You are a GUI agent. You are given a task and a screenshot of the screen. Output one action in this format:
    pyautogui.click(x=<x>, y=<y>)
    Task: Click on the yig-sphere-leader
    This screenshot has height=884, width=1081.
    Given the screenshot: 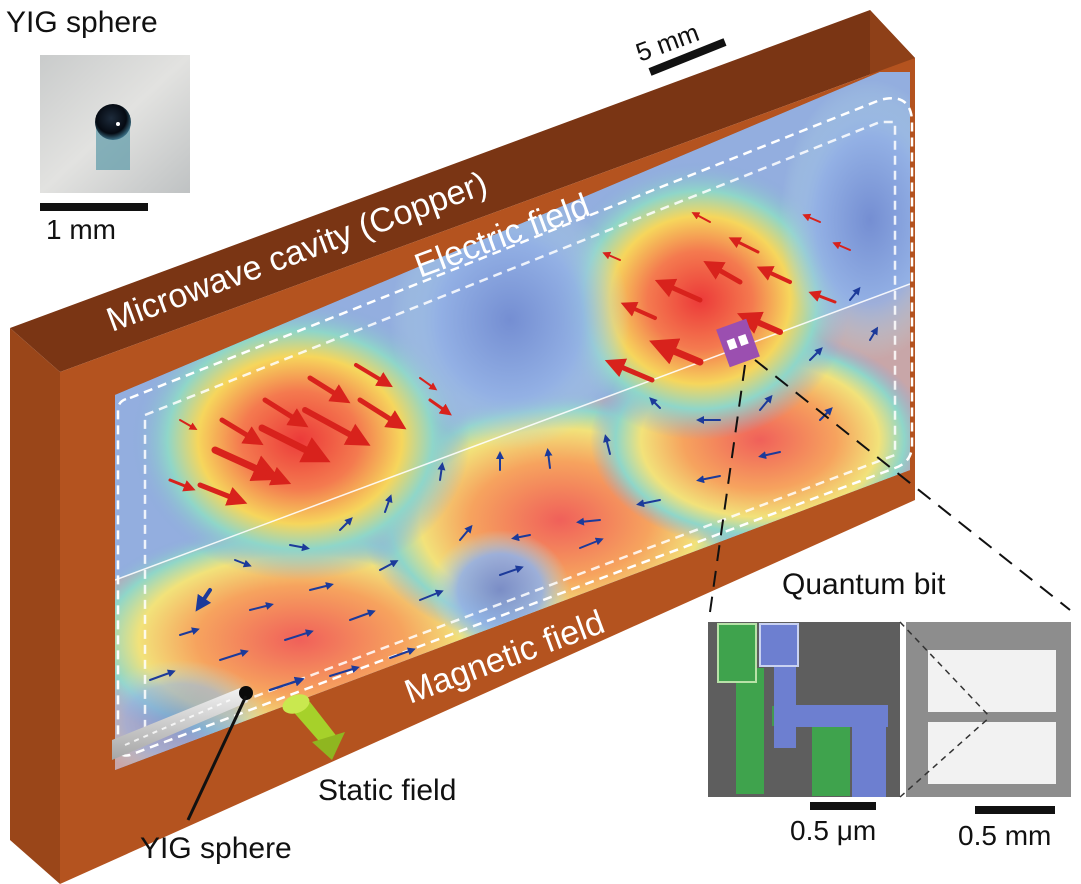 What is the action you would take?
    pyautogui.click(x=217, y=758)
    